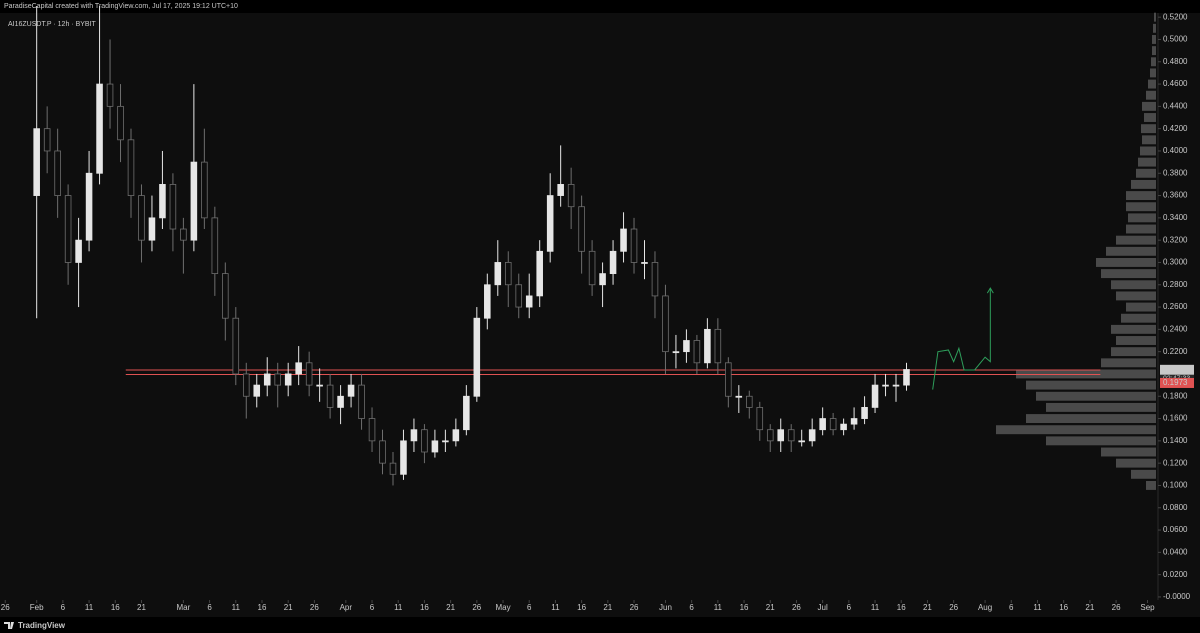  Describe the element at coordinates (823, 607) in the screenshot. I see `x-tick-label: Jul` at that location.